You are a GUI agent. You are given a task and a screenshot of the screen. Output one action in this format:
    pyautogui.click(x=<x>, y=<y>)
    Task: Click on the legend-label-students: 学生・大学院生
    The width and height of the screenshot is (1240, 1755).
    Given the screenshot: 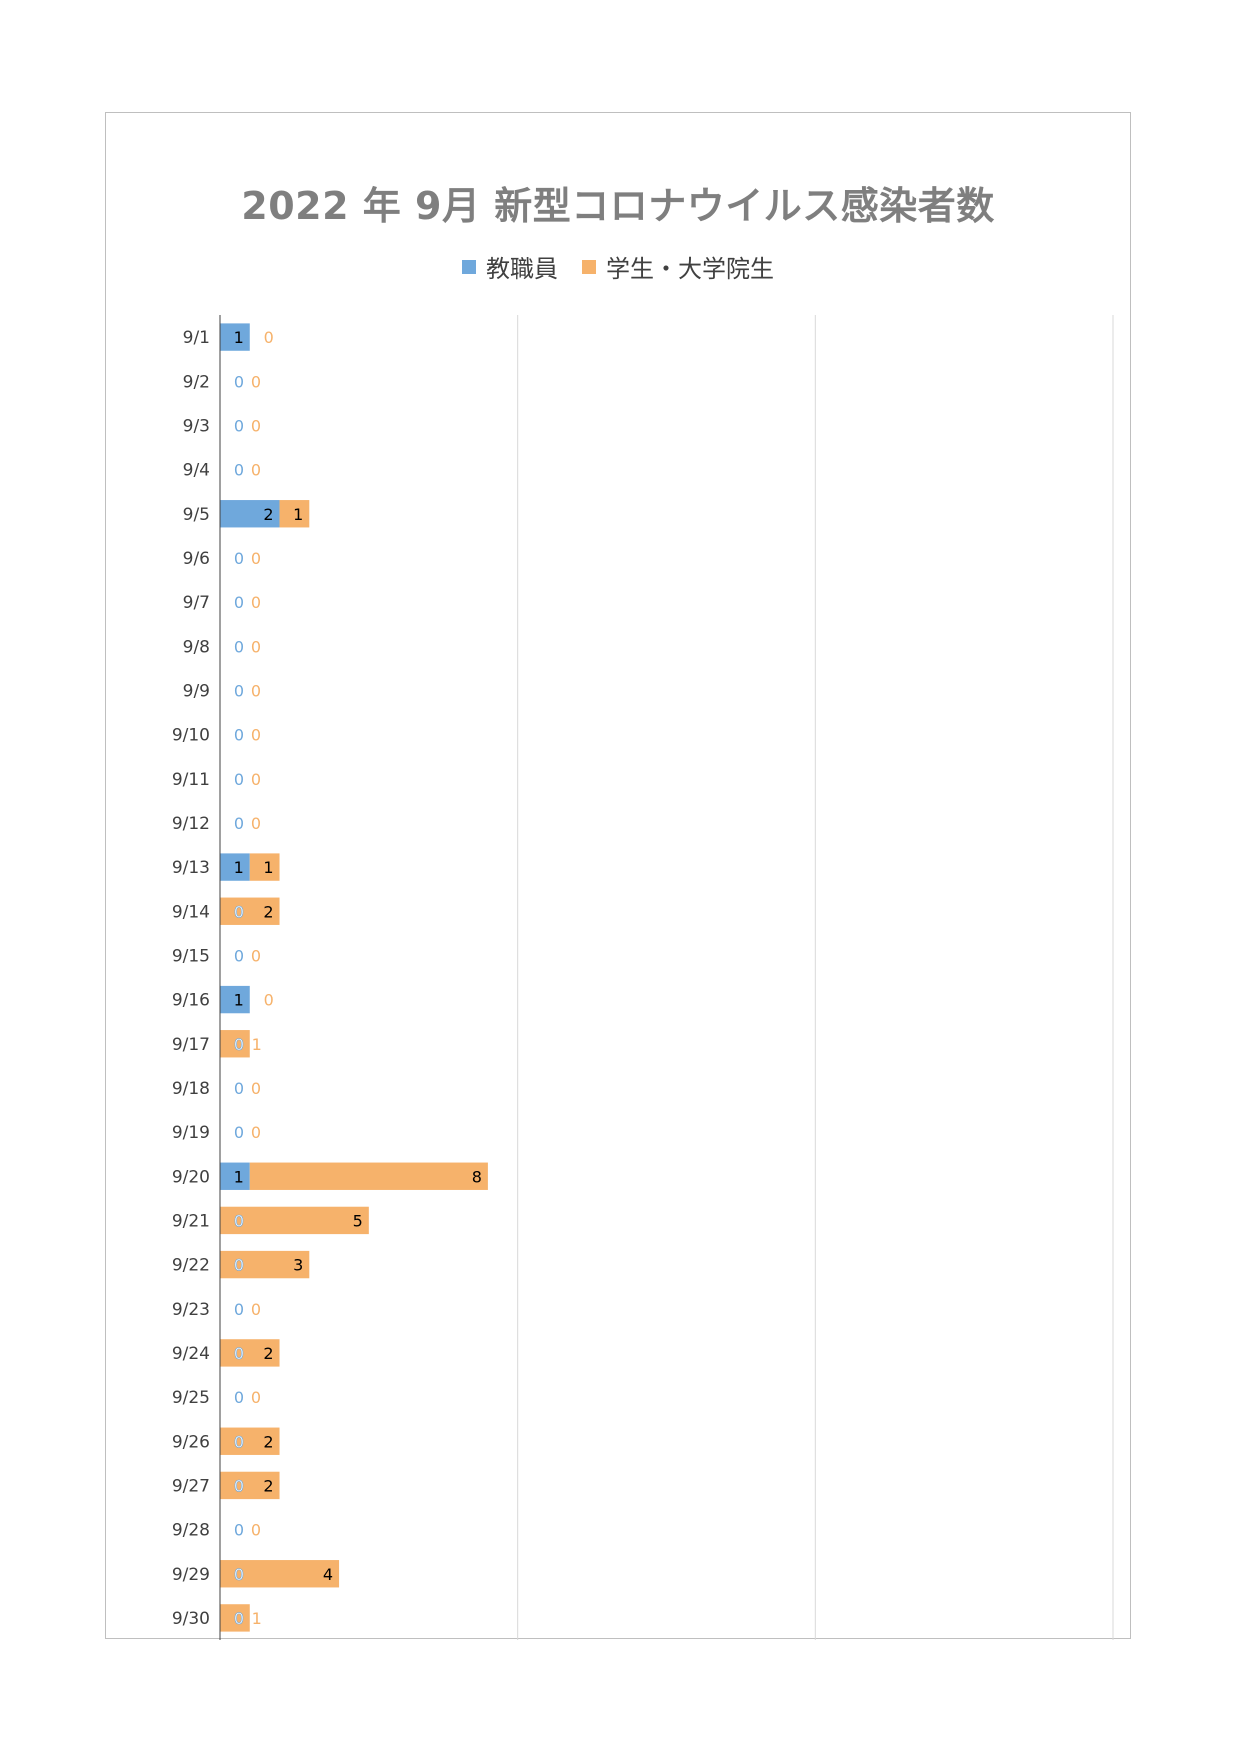 What is the action you would take?
    pyautogui.click(x=690, y=269)
    